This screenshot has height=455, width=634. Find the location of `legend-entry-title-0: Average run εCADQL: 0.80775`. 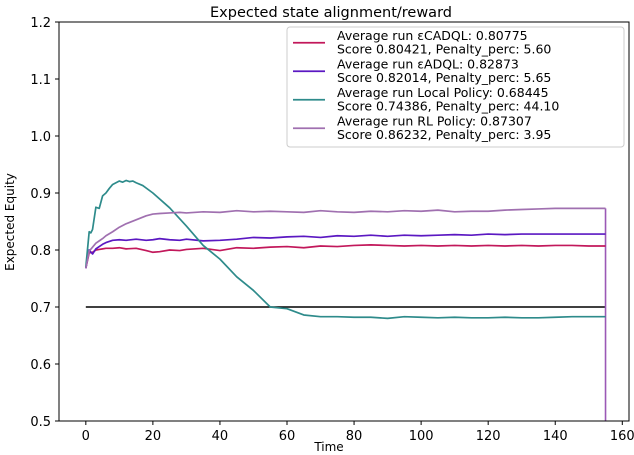

legend-entry-title-0: Average run εCADQL: 0.80775 is located at coordinates (432, 35).